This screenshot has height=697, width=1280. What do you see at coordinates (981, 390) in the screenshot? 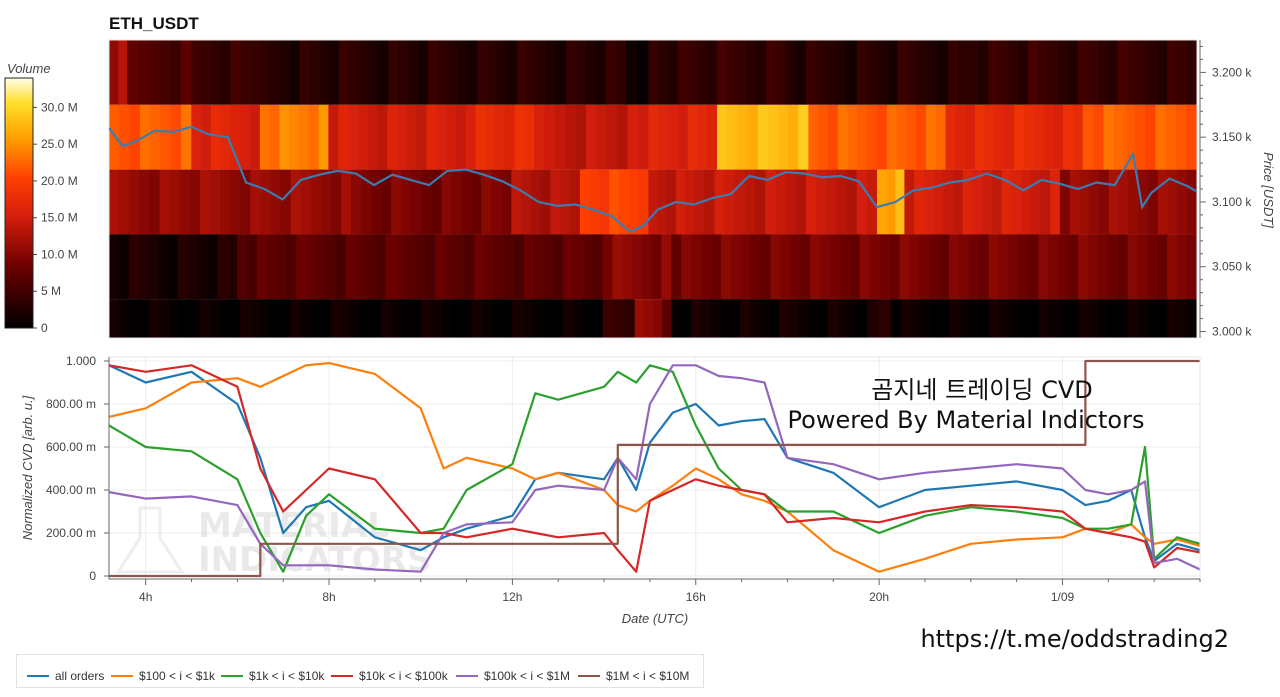
I see `overlay-title: 곰지네 트레이딩 CVD` at bounding box center [981, 390].